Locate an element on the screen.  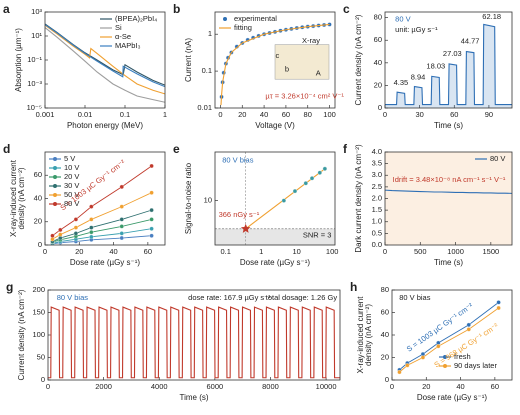
y-tick-label: 0 is located at coordinates (380, 107).